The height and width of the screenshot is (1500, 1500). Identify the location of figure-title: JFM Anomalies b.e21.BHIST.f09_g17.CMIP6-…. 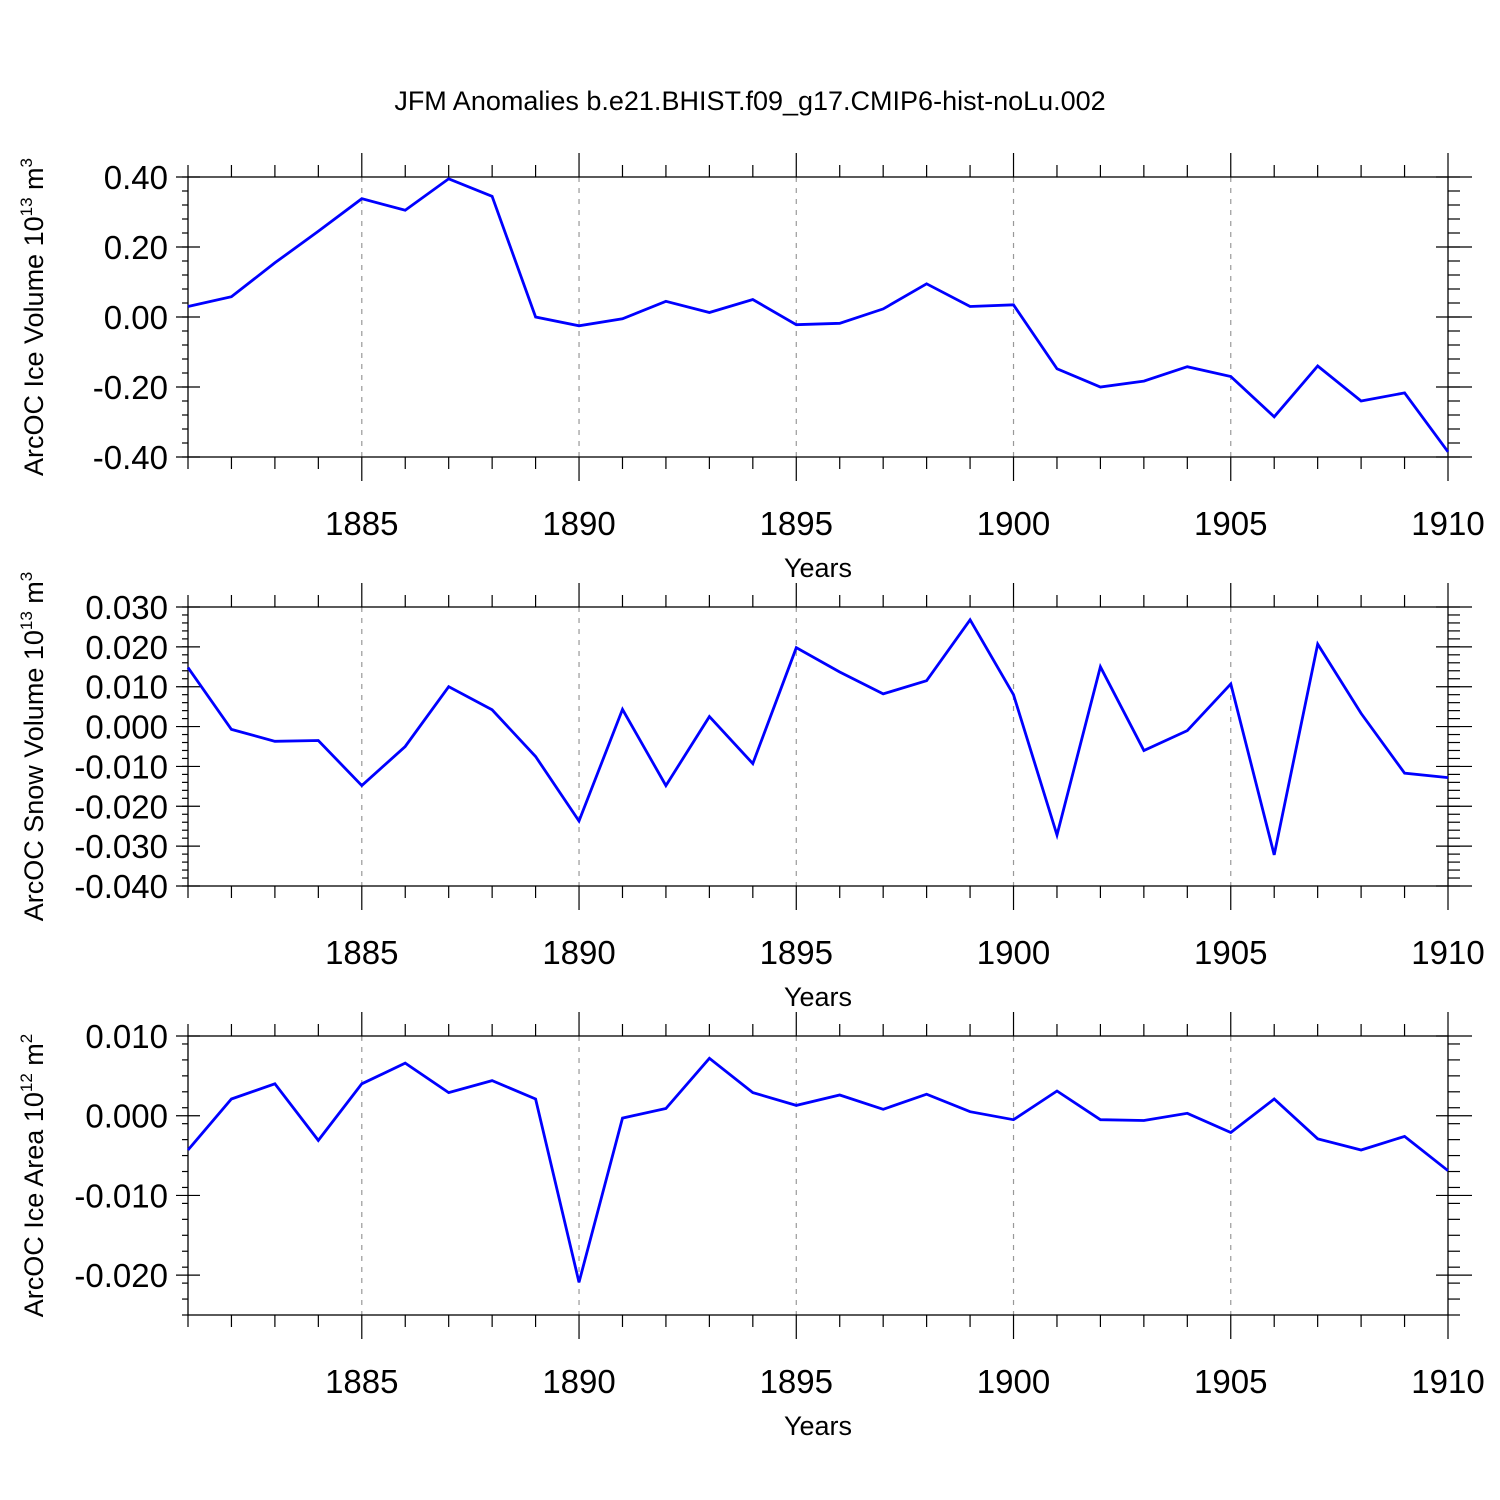
(749, 101).